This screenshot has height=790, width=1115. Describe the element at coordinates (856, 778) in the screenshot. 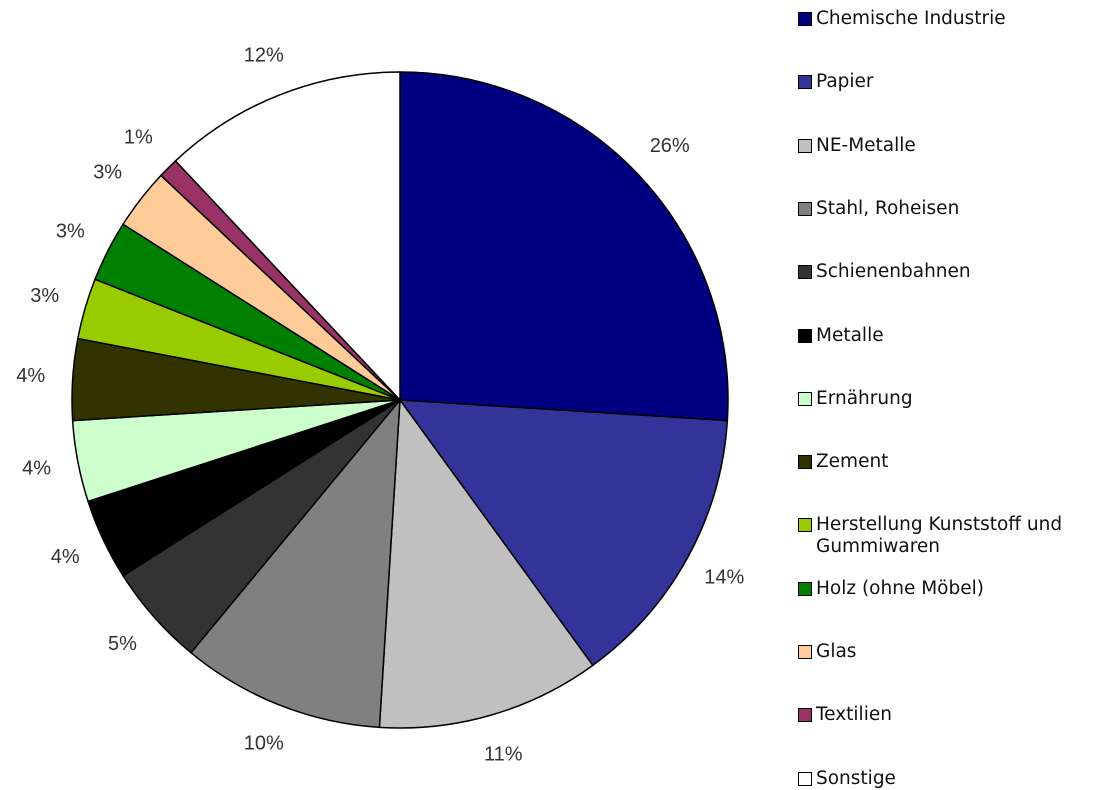

I see `legend-label: Sonstige` at that location.